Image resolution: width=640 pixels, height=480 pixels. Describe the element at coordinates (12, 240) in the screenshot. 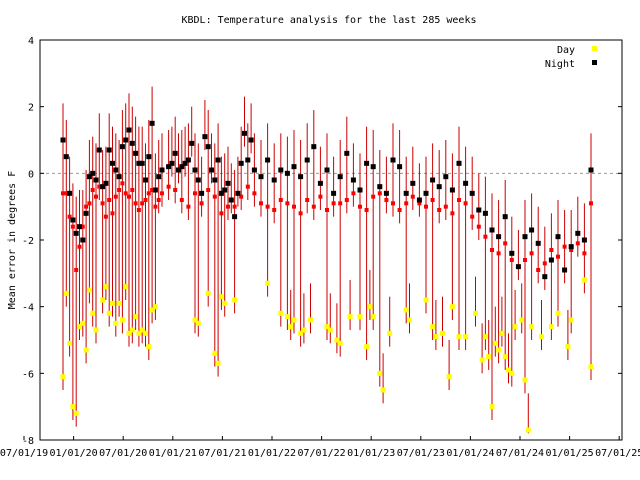

I see `y-axis-label: Mean error in degrees F` at that location.